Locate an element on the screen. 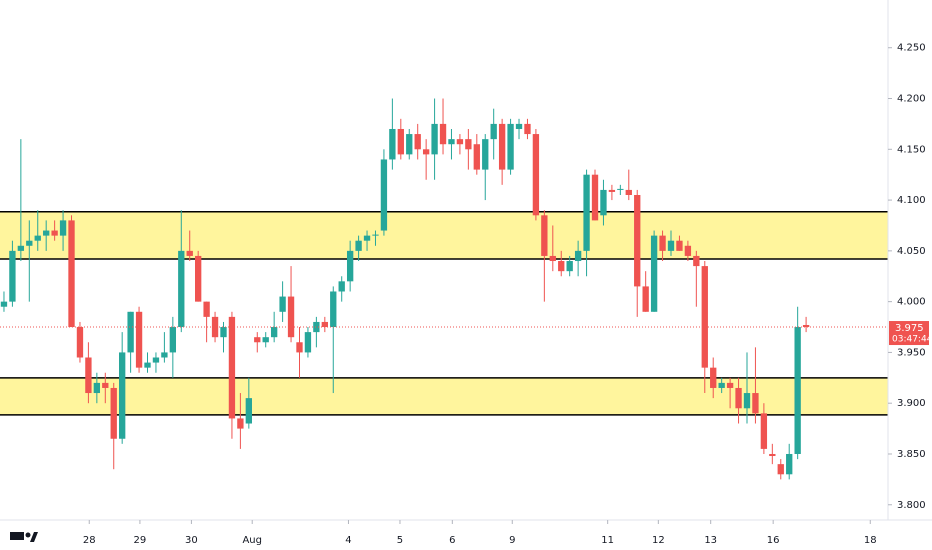 This screenshot has height=550, width=932. x-tick-label: 4 is located at coordinates (348, 540).